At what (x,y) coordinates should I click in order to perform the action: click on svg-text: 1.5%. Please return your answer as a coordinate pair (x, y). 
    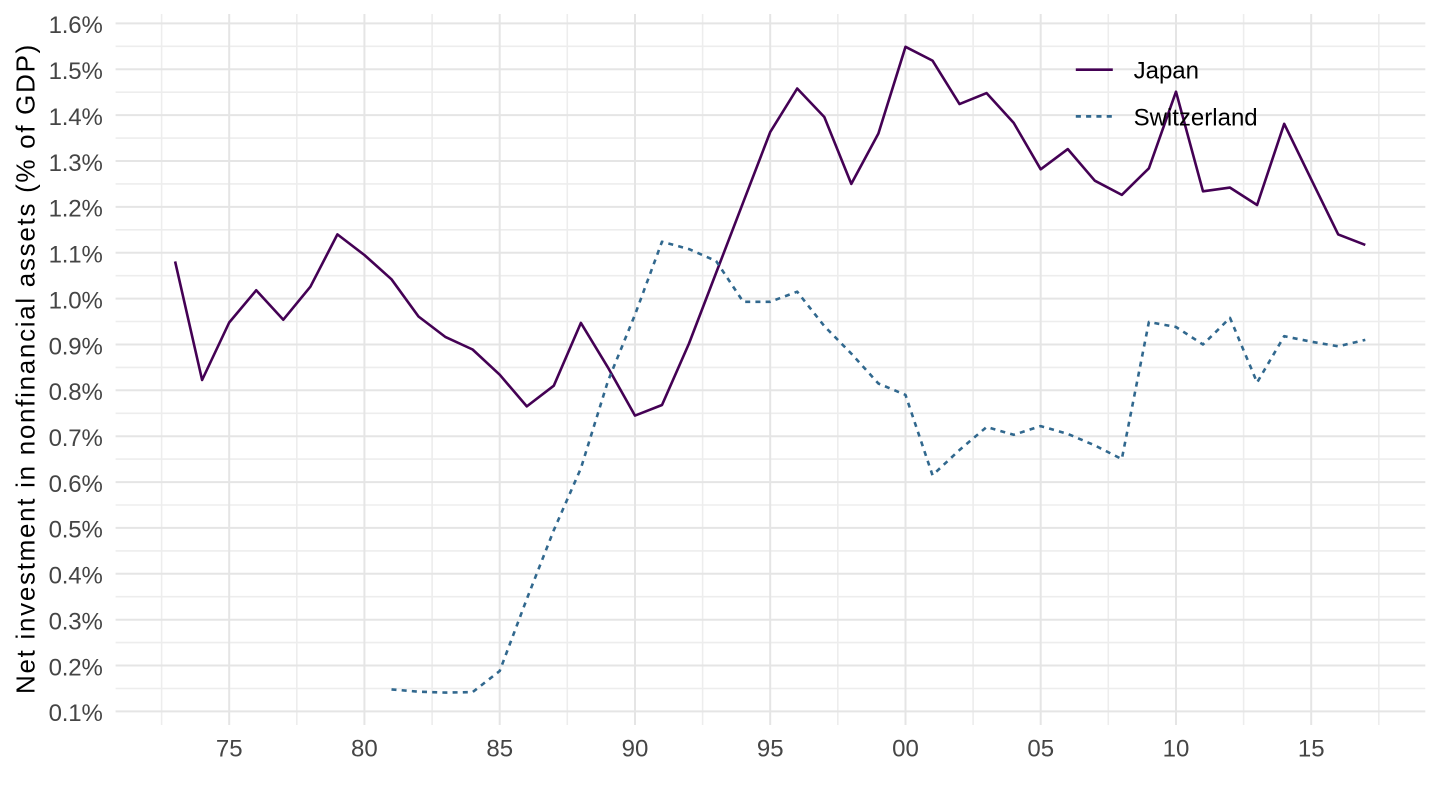
    Looking at the image, I should click on (76, 71).